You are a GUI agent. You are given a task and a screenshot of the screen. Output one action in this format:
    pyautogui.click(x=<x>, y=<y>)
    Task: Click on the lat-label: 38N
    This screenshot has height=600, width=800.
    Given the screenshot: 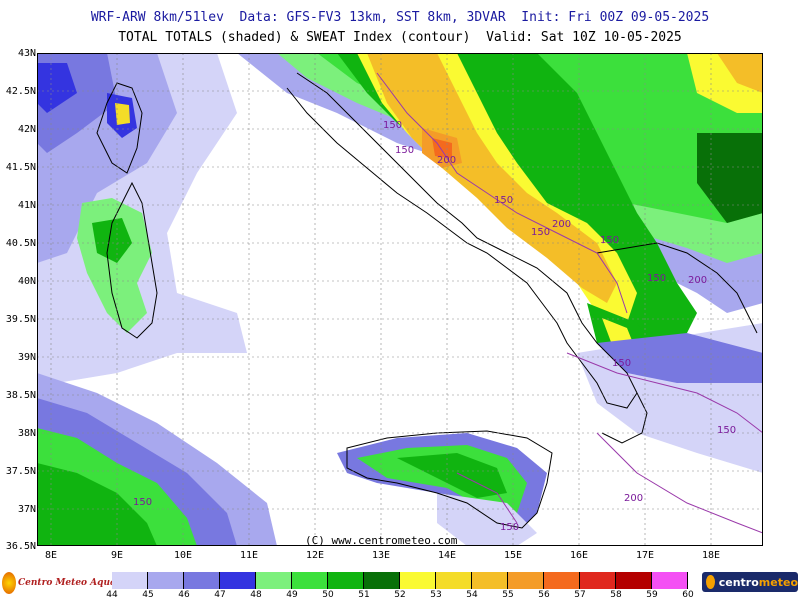 What is the action you would take?
    pyautogui.click(x=26, y=433)
    